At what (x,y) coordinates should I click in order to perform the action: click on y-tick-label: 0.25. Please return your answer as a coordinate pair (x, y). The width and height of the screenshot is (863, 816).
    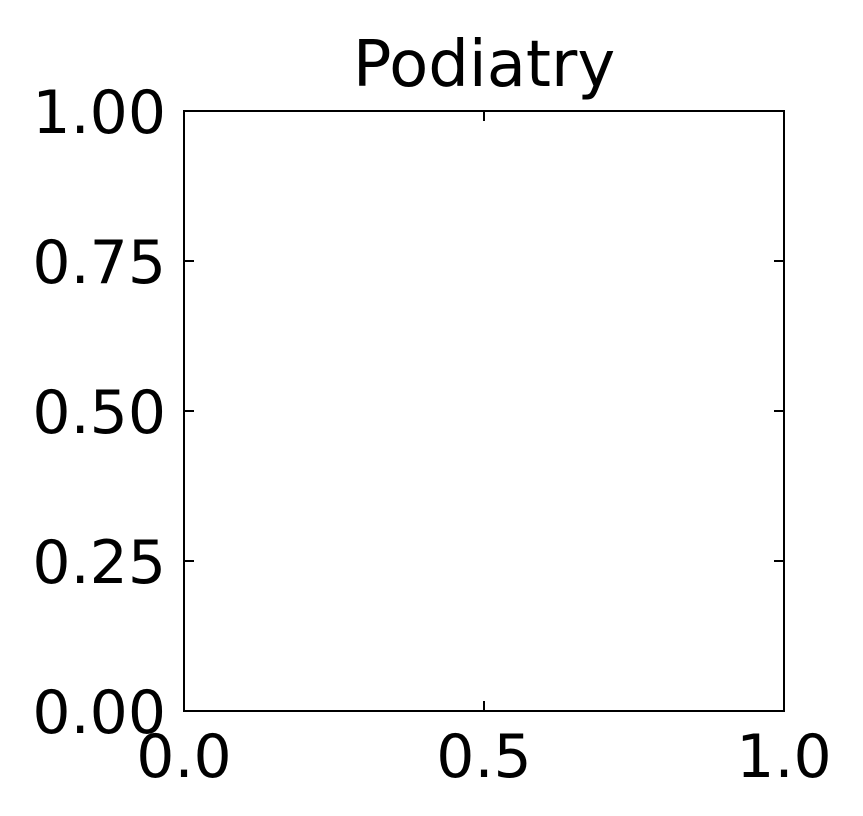
    Looking at the image, I should click on (99, 563).